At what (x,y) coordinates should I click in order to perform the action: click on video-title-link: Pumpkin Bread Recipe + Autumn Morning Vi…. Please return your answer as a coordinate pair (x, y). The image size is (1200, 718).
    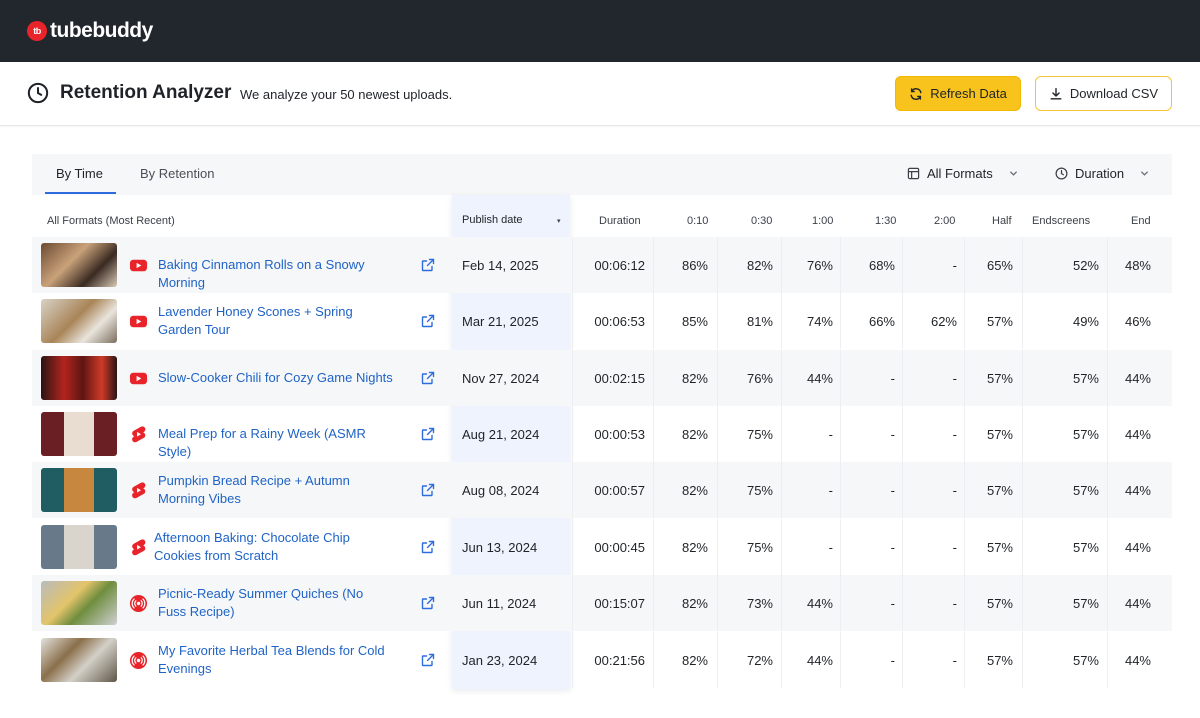
    Looking at the image, I should click on (254, 489).